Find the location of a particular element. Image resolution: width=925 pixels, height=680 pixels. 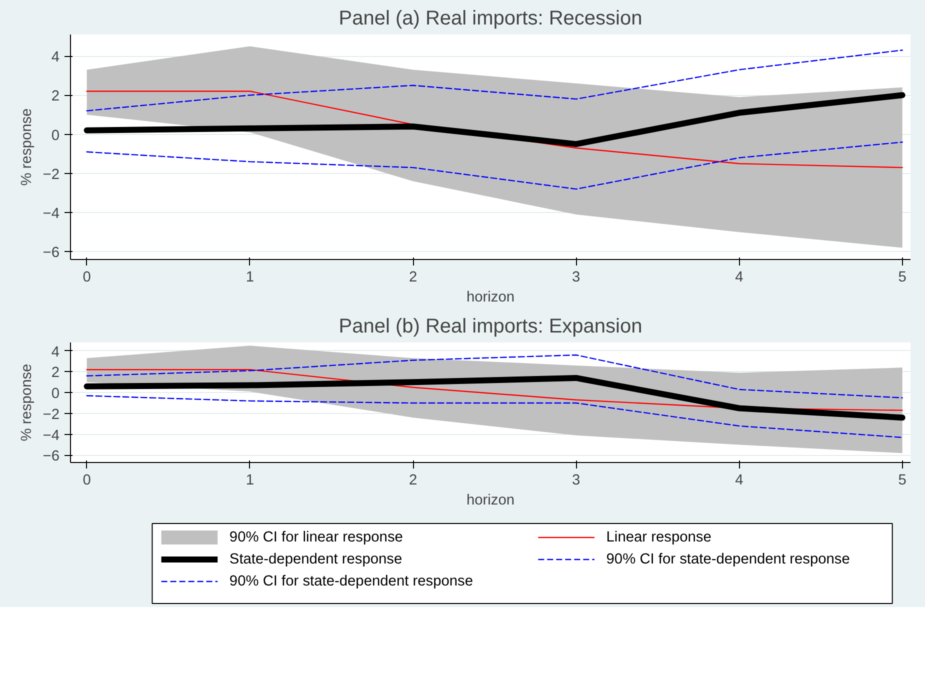

legend-label: Linear response is located at coordinates (659, 538).